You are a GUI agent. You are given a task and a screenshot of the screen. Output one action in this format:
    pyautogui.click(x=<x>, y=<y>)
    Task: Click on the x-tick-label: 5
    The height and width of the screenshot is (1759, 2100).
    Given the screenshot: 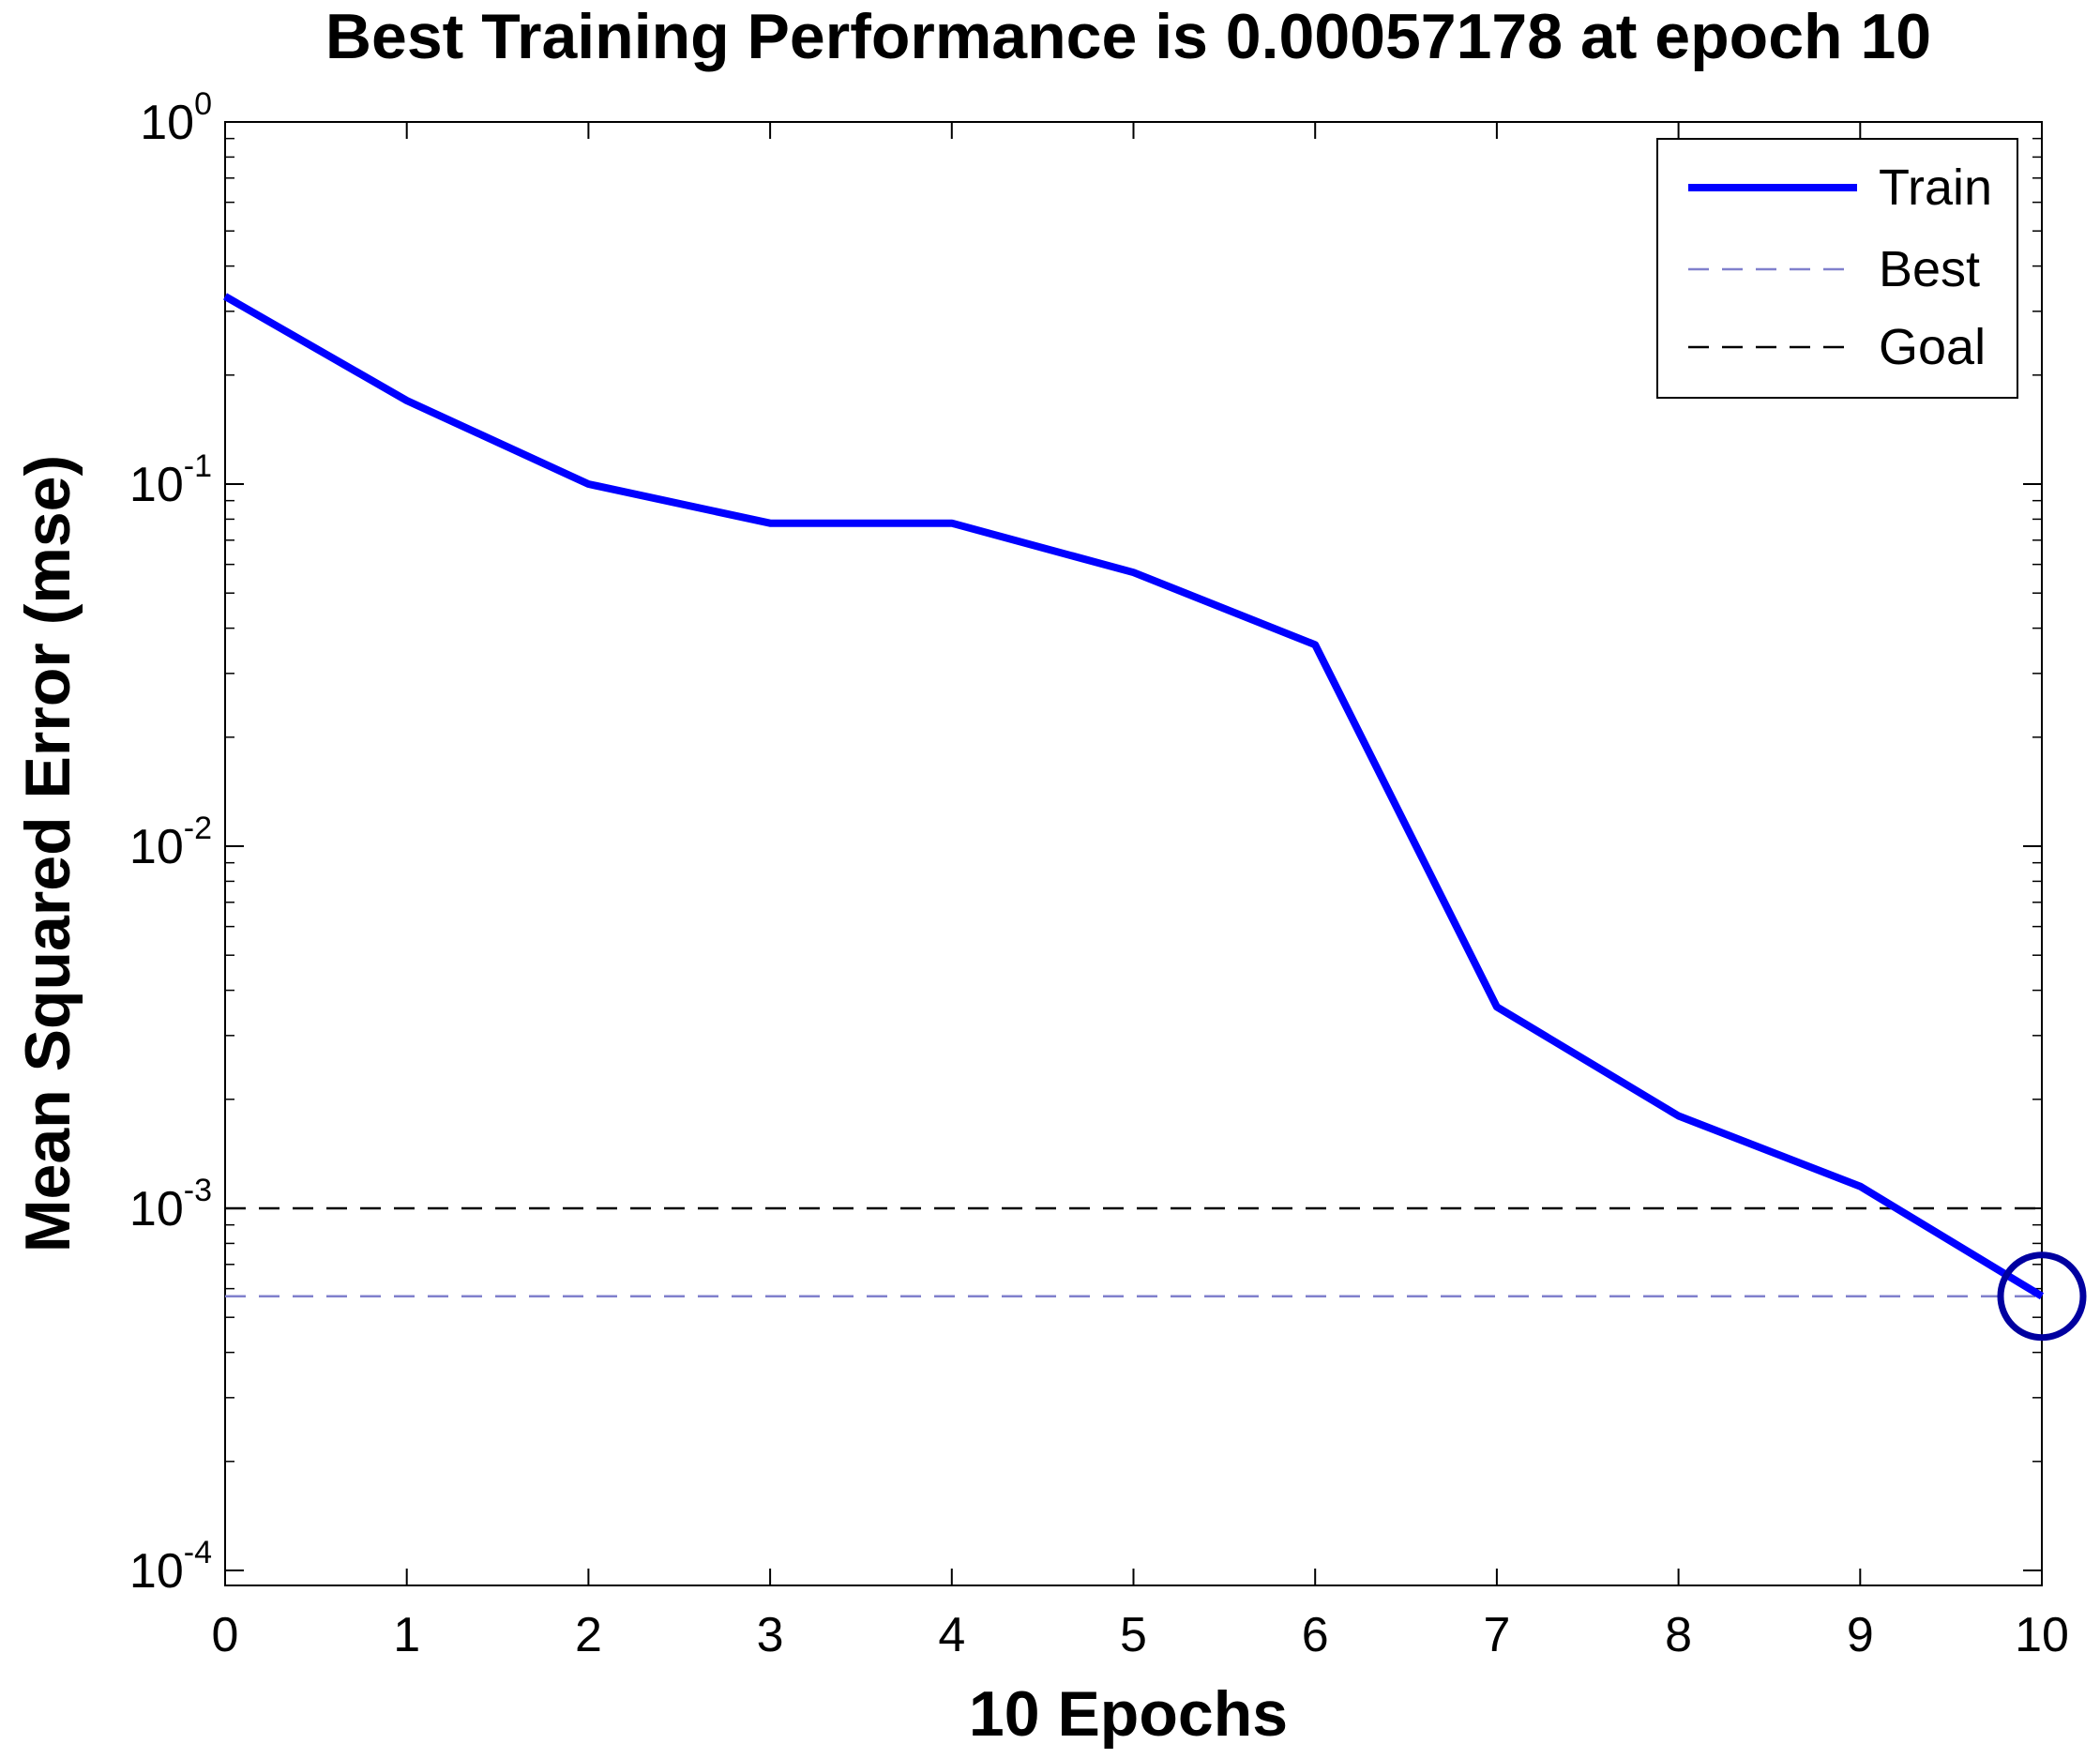 What is the action you would take?
    pyautogui.click(x=1133, y=1635)
    